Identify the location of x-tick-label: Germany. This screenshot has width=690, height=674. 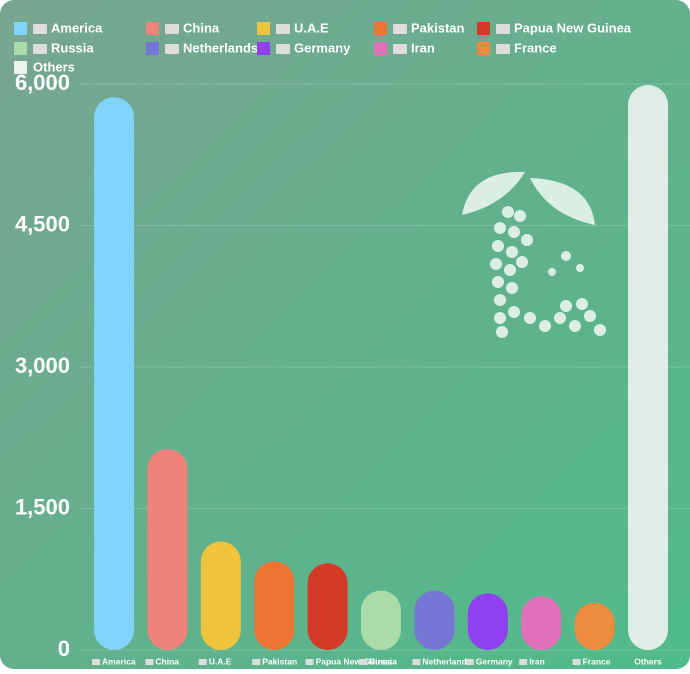
(494, 661).